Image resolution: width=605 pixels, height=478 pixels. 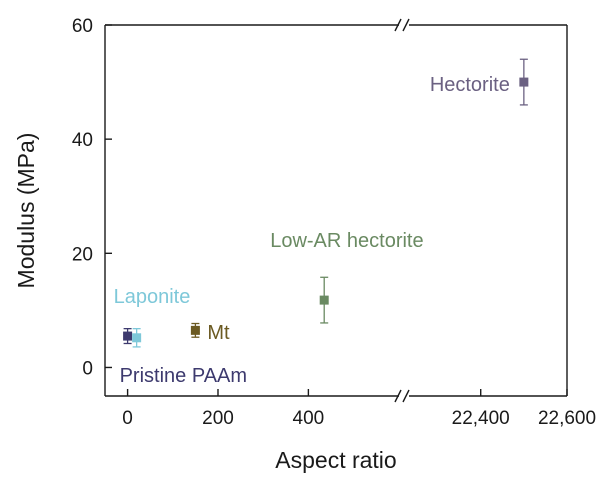 I want to click on y-tick-label: 20, so click(x=82, y=254).